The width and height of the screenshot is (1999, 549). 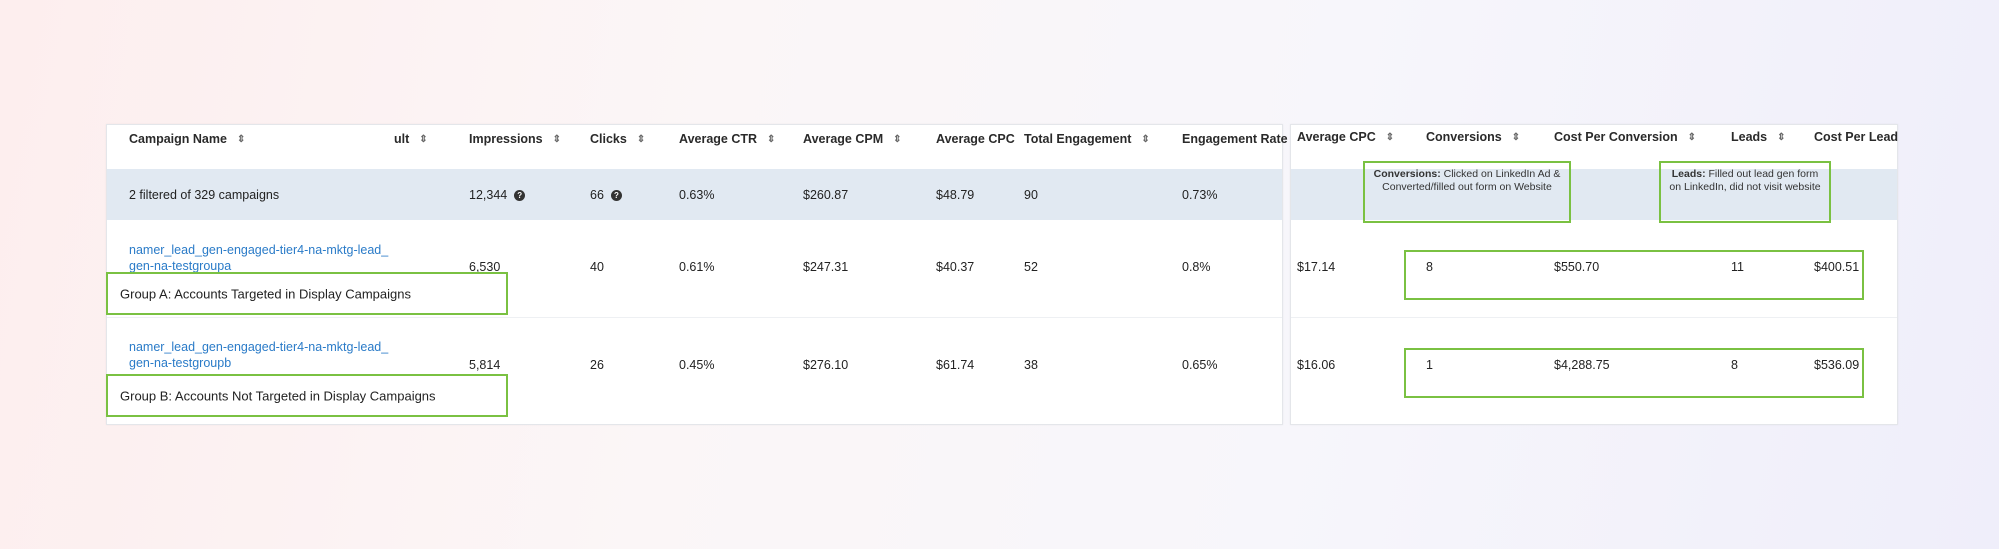 I want to click on row-a-cost-per-lead: $400.51, so click(x=1837, y=267).